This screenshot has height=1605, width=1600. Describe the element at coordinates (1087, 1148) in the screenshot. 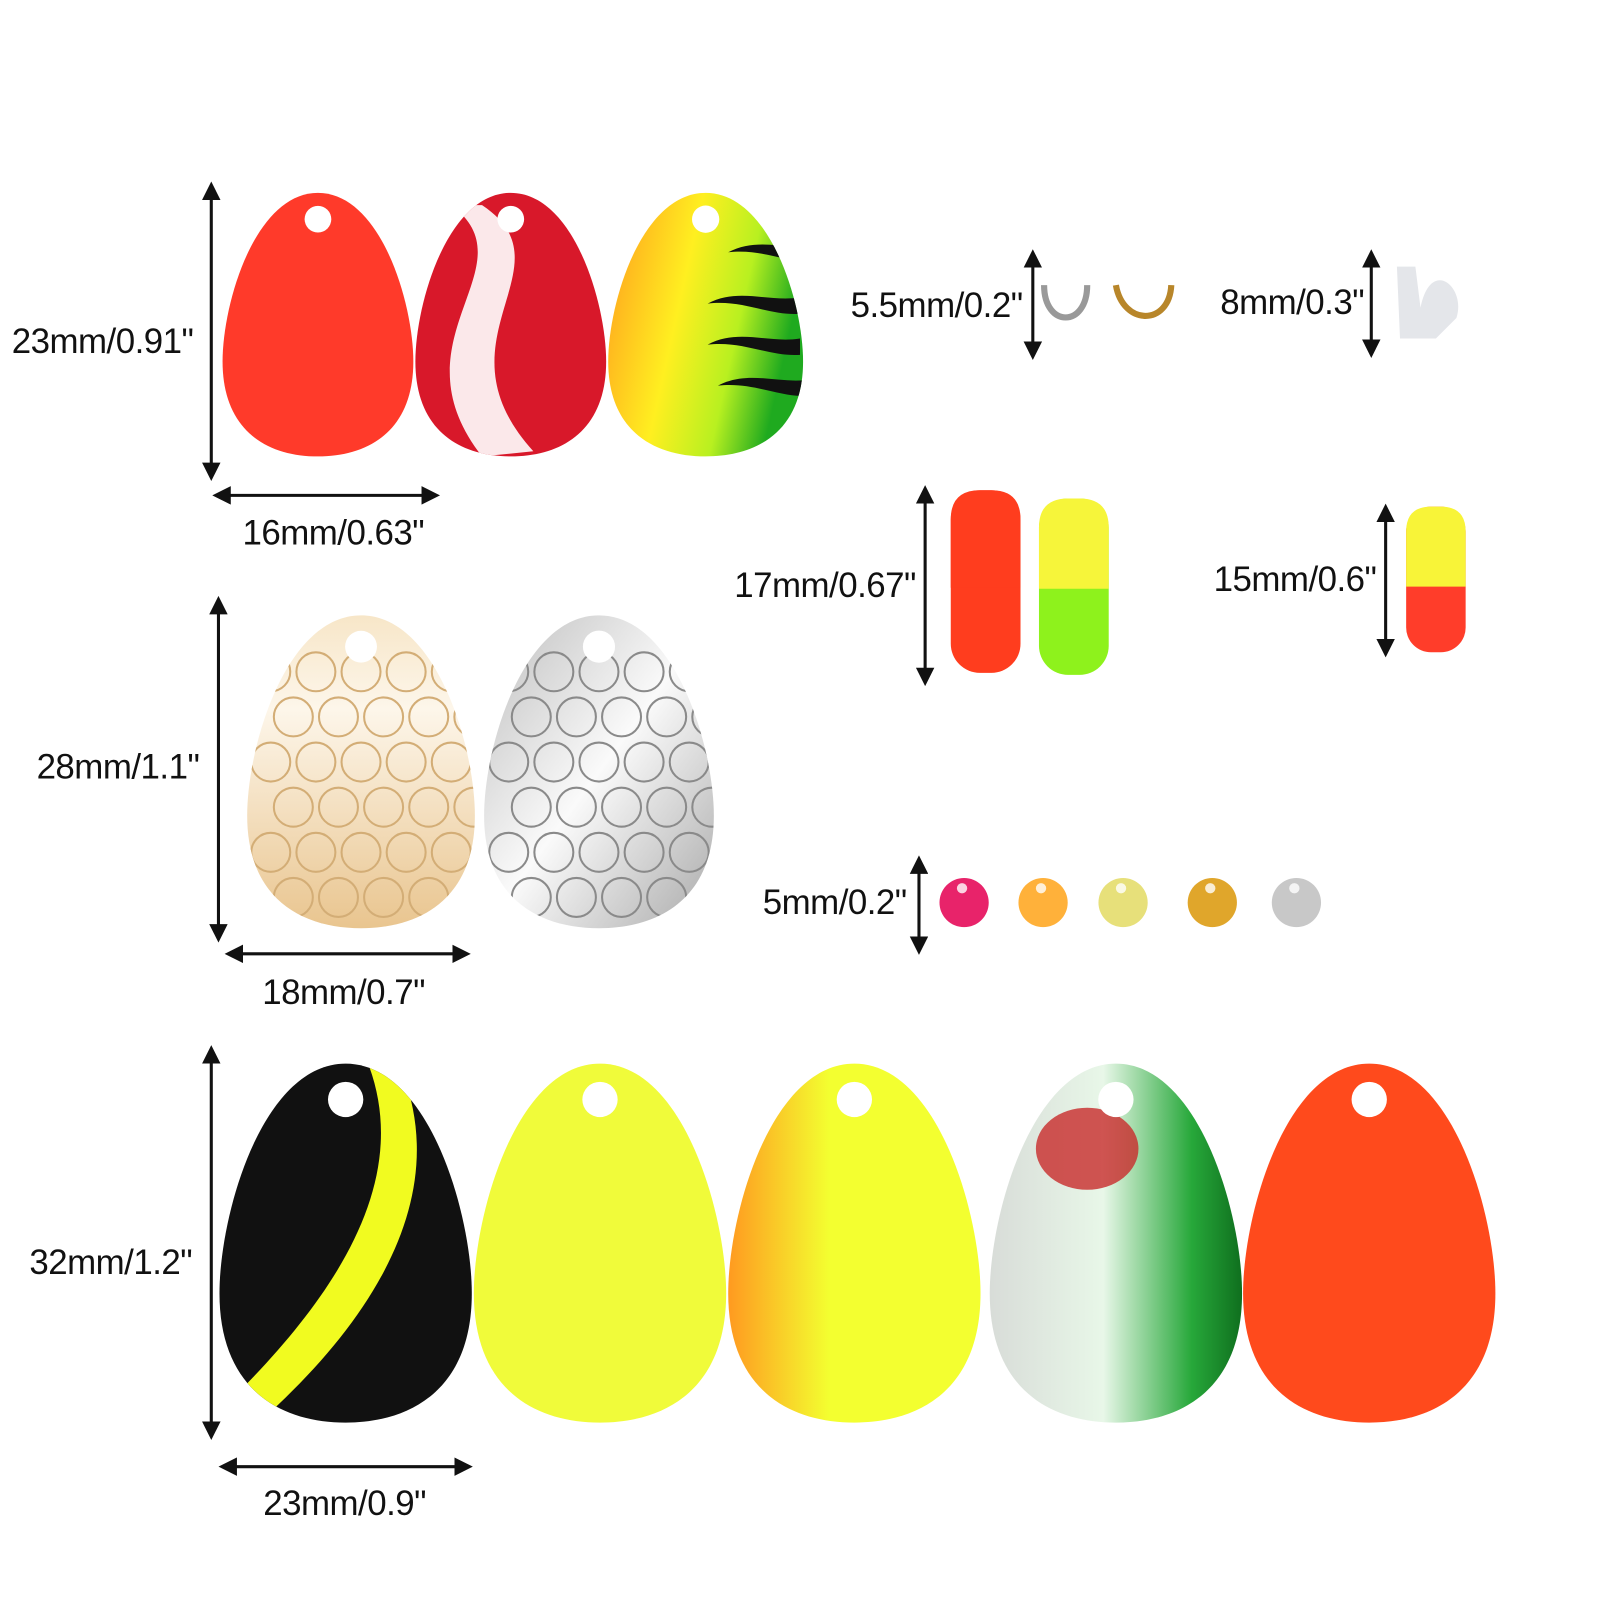

I see `red-spot` at that location.